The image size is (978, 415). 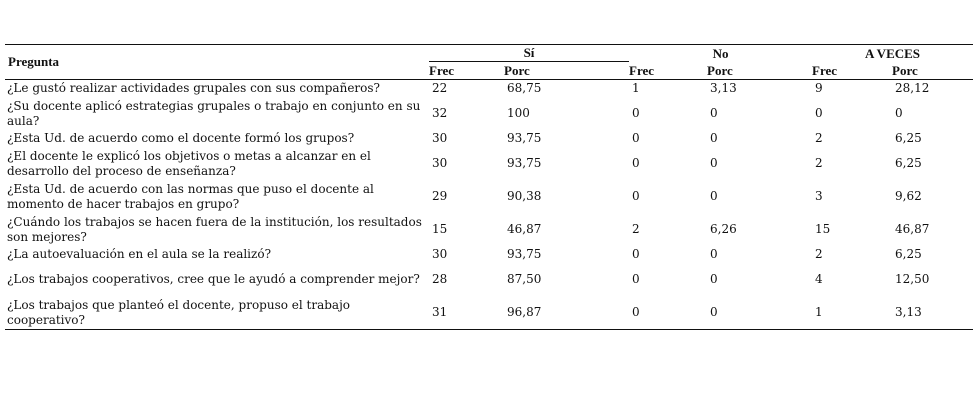 What do you see at coordinates (723, 229) in the screenshot?
I see `no-porc-cell: 6,26` at bounding box center [723, 229].